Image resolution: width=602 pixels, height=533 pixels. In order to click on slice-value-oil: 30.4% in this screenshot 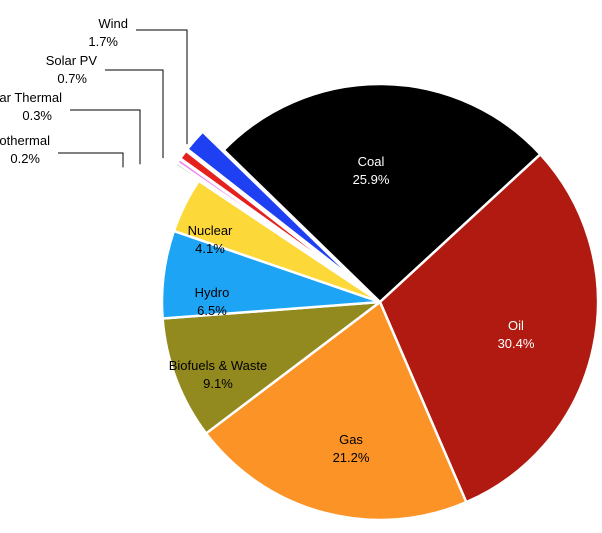, I will do `click(516, 343)`.